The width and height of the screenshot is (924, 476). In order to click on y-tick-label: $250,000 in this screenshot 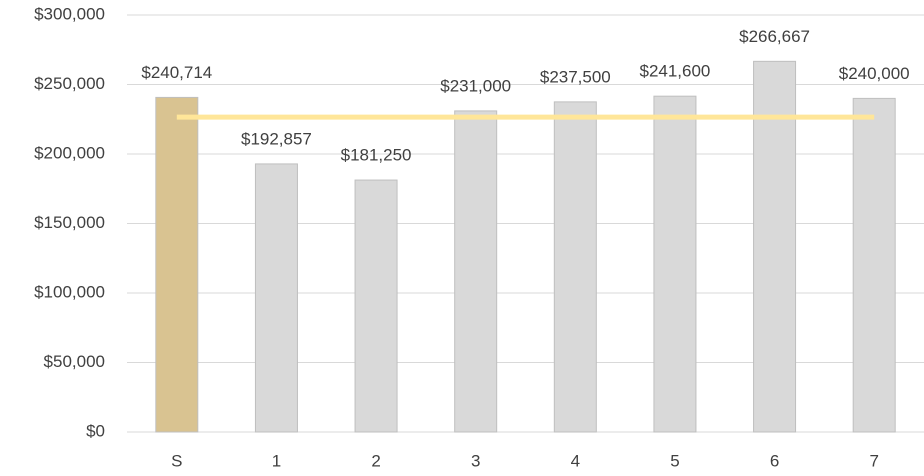, I will do `click(69, 83)`.